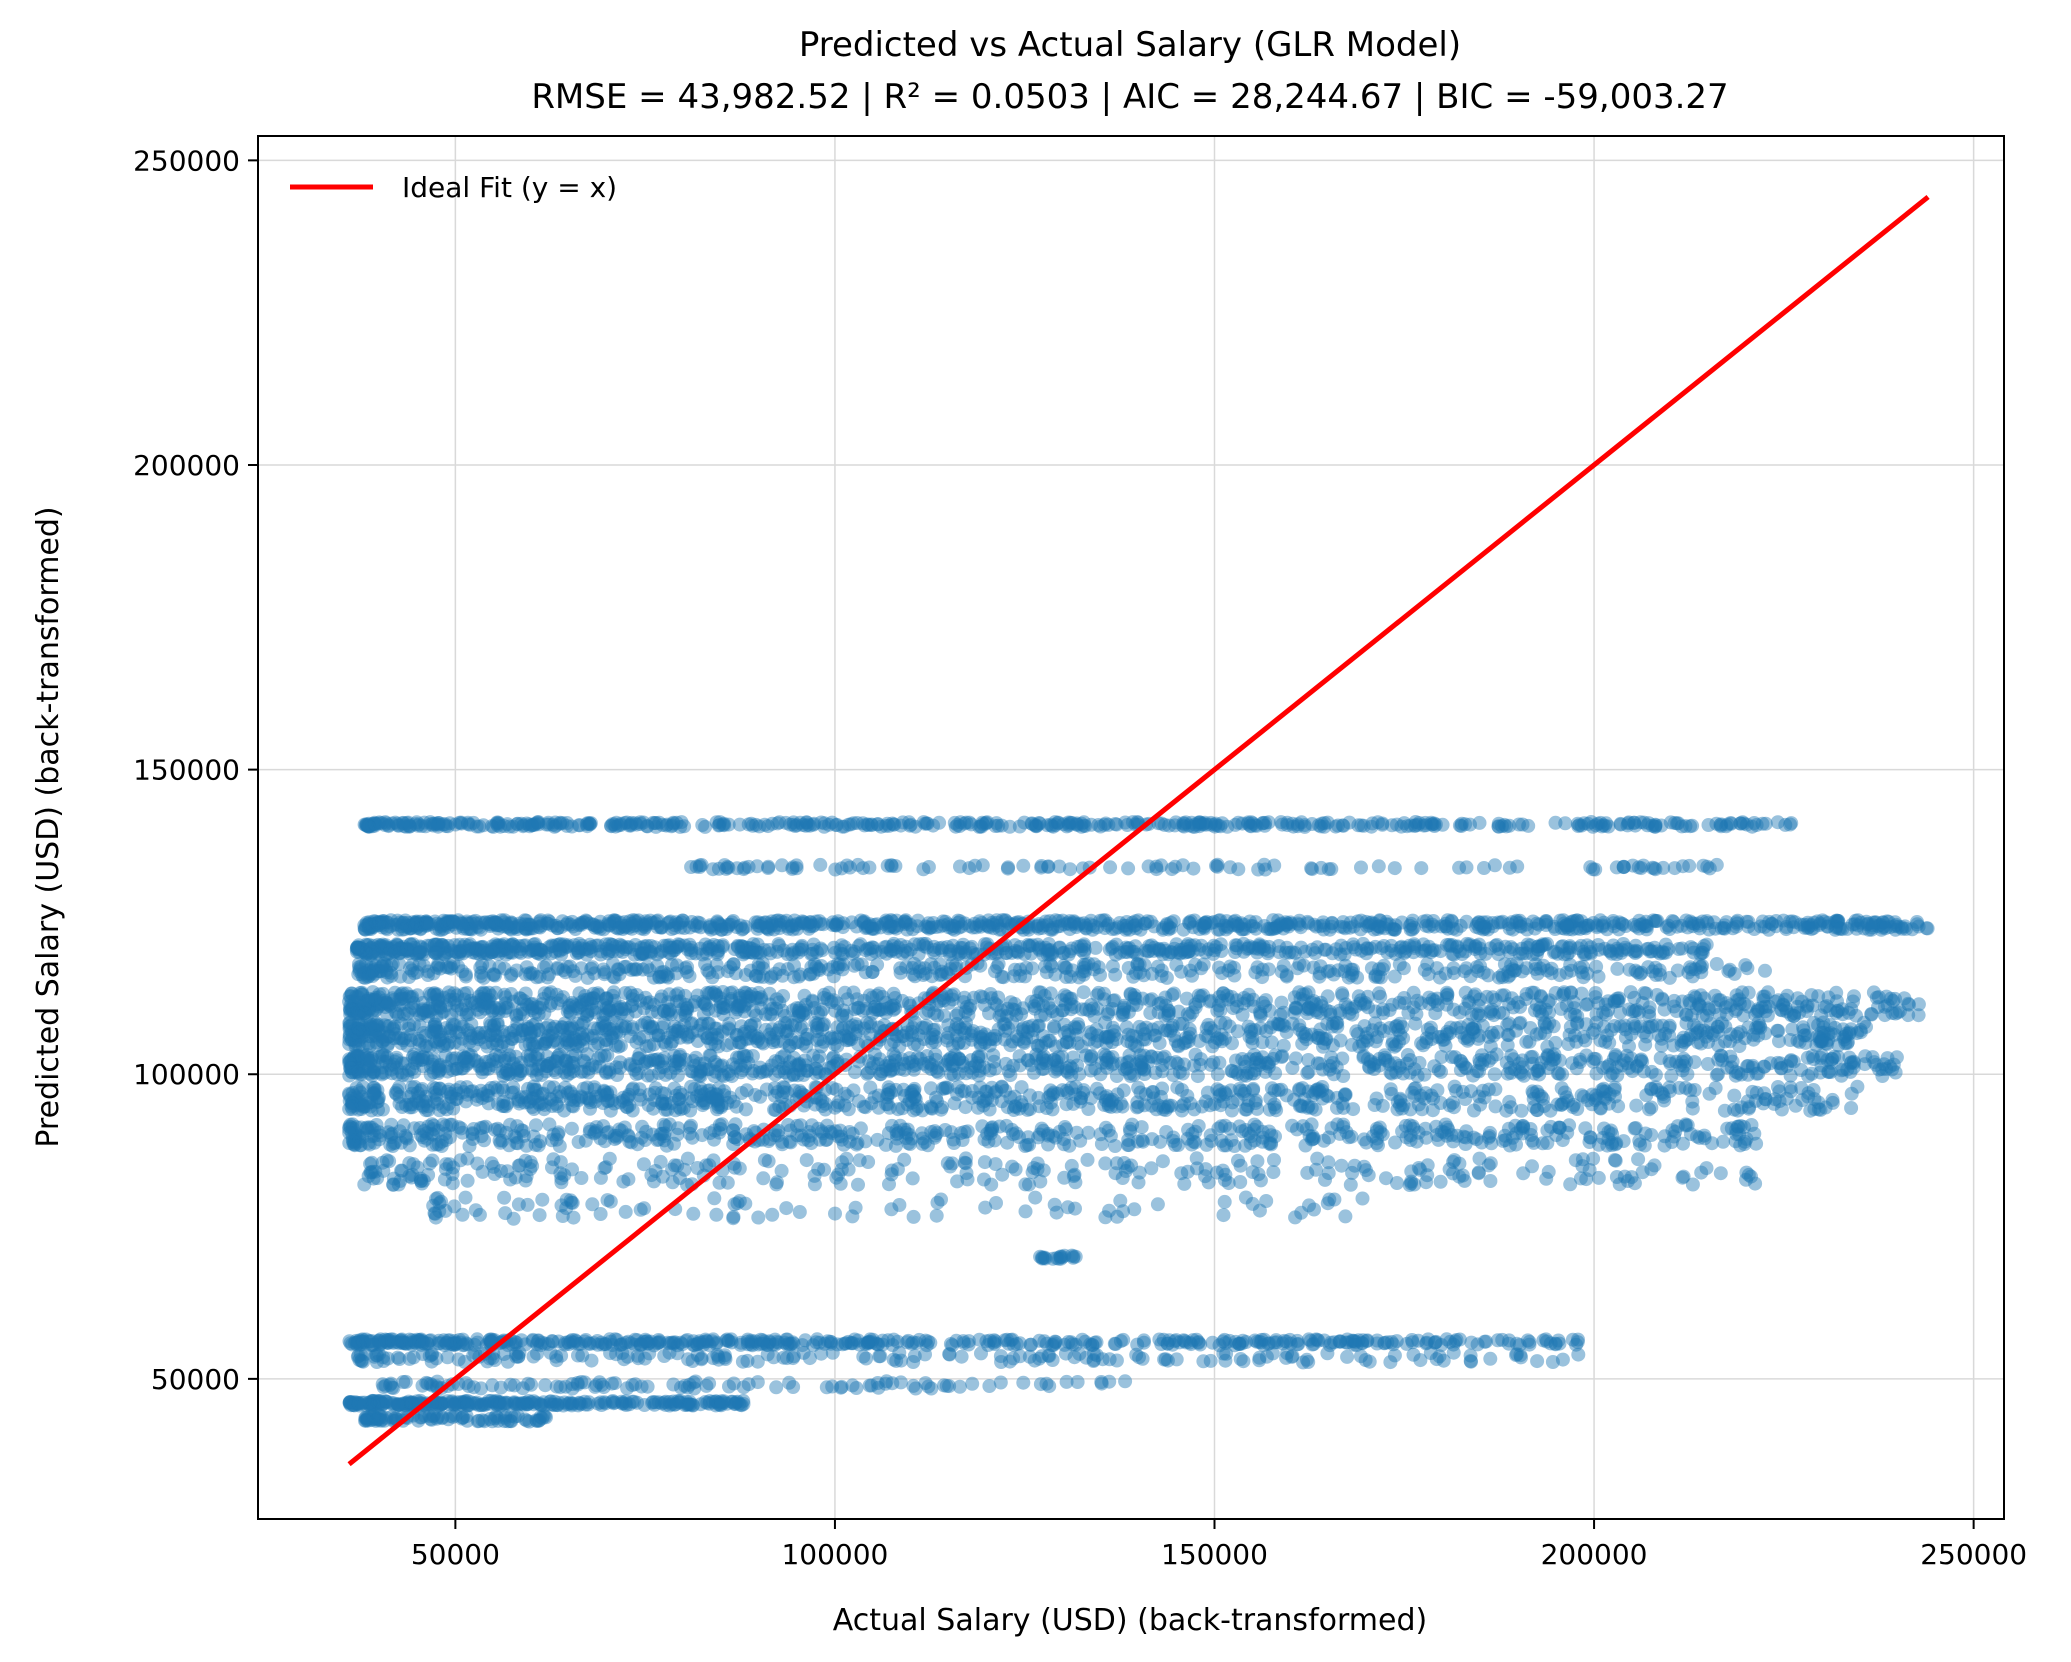 This screenshot has width=2071, height=1662. I want to click on chart-title: Predicted vs Actual Salary (GLR Model), so click(1130, 45).